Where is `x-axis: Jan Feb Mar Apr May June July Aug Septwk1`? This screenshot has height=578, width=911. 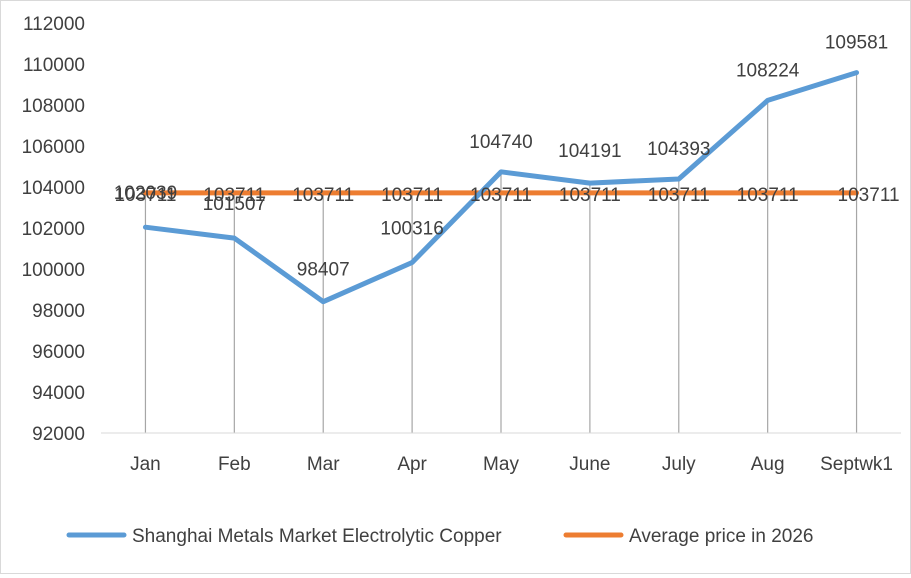
x-axis: Jan Feb Mar Apr May June July Aug Septwk1 is located at coordinates (501, 453).